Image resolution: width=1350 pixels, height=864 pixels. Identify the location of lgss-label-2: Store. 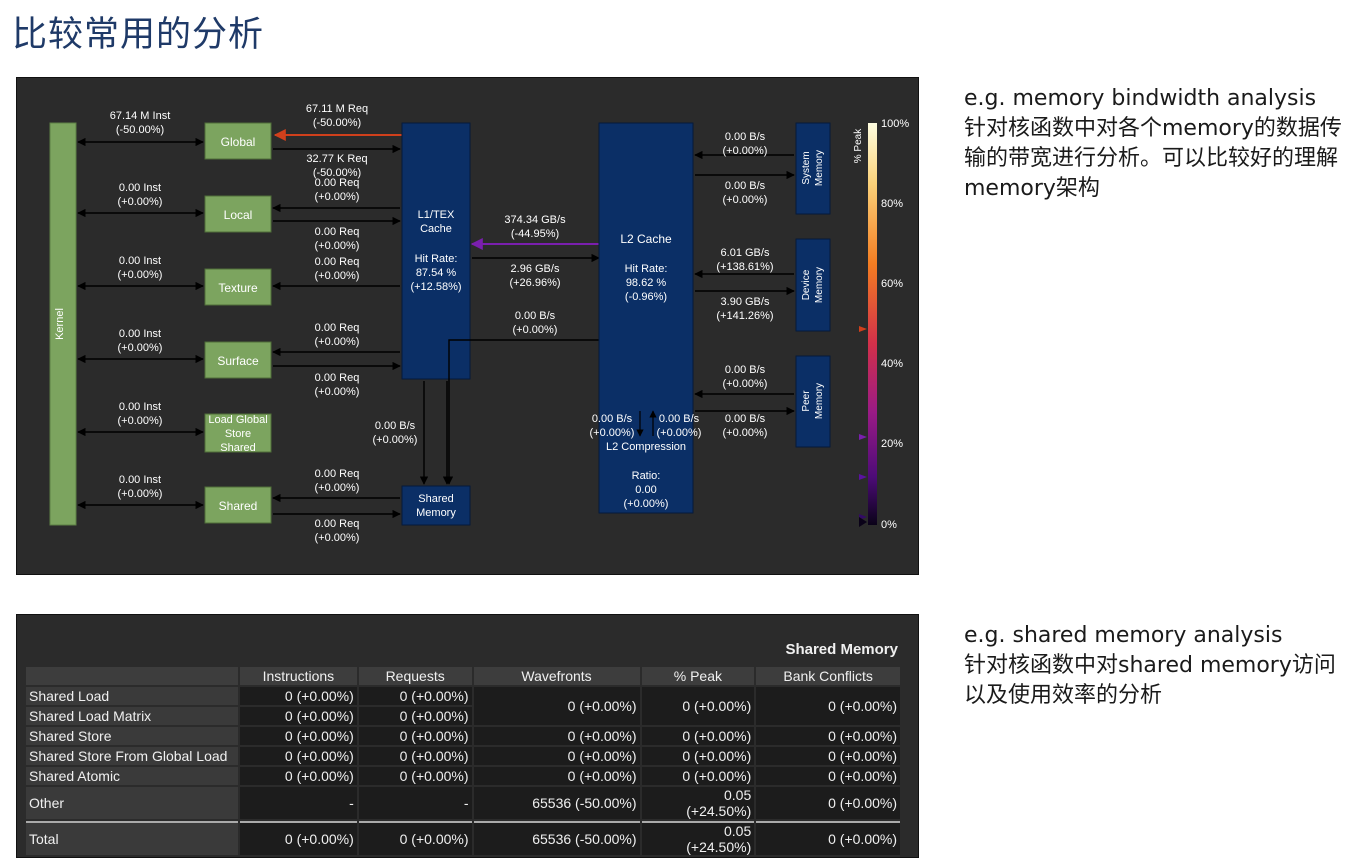
(238, 434).